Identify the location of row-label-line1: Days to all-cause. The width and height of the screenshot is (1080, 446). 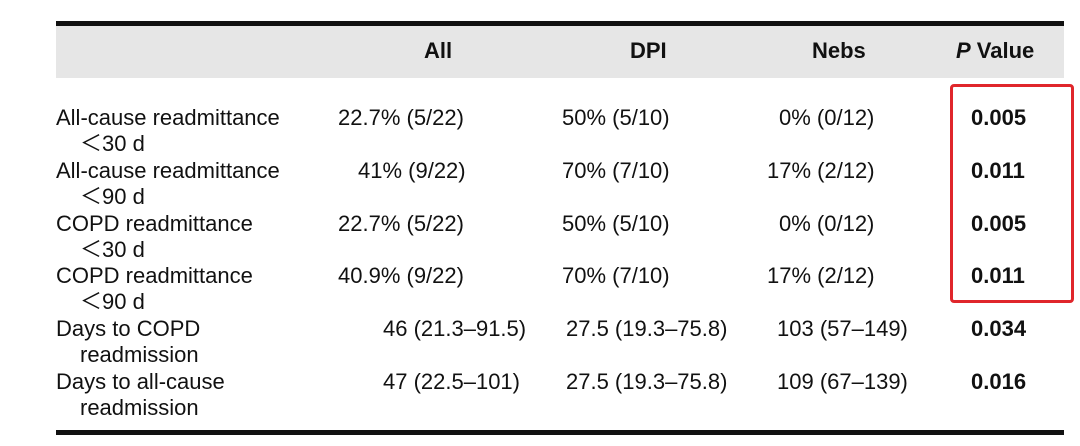
(140, 381).